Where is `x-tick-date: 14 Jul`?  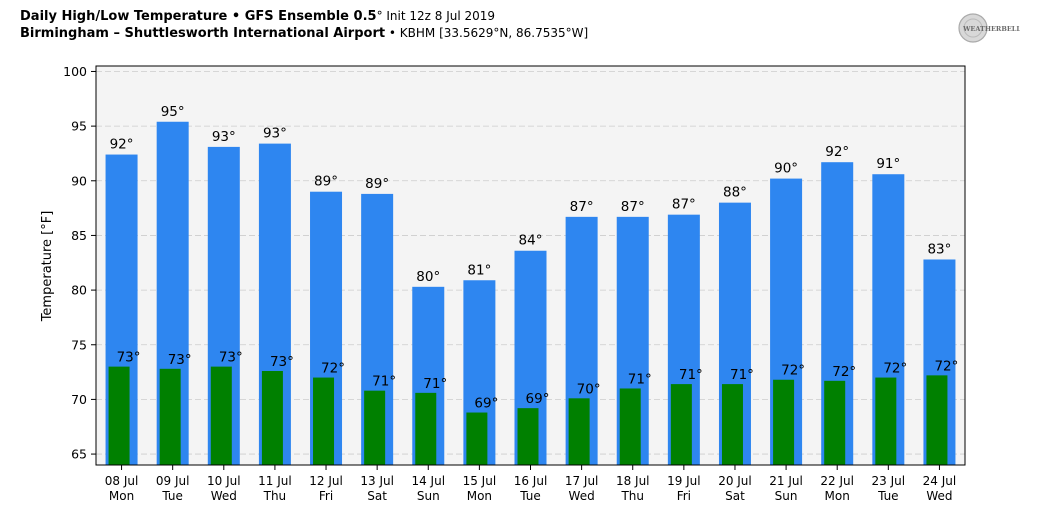
x-tick-date: 14 Jul is located at coordinates (428, 481).